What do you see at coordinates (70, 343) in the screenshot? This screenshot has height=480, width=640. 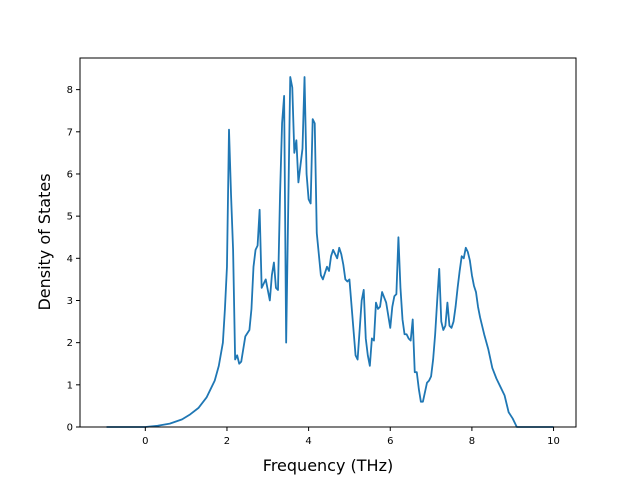 I see `y-tick-label: 2` at bounding box center [70, 343].